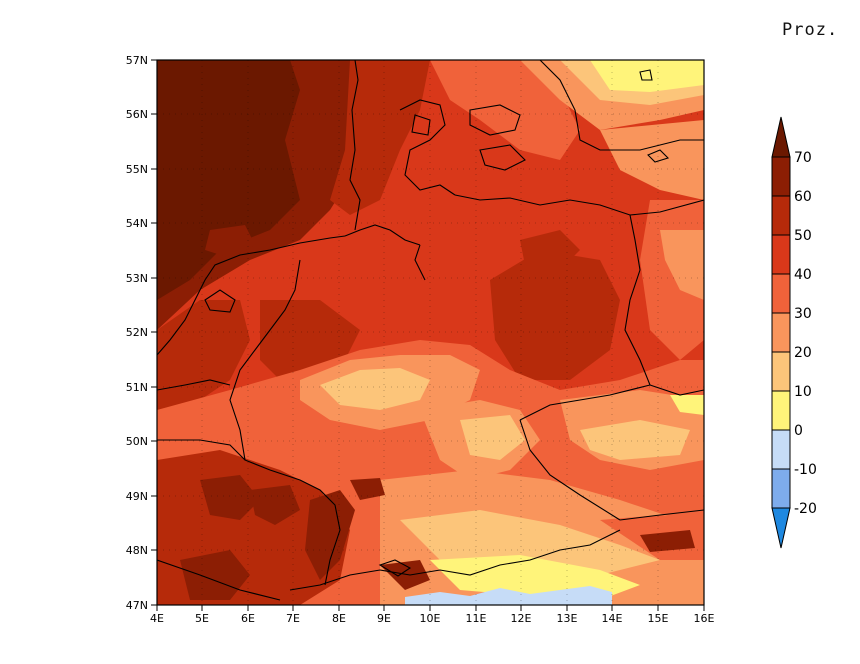 Image resolution: width=860 pixels, height=664 pixels. I want to click on lon-label: 10E, so click(430, 618).